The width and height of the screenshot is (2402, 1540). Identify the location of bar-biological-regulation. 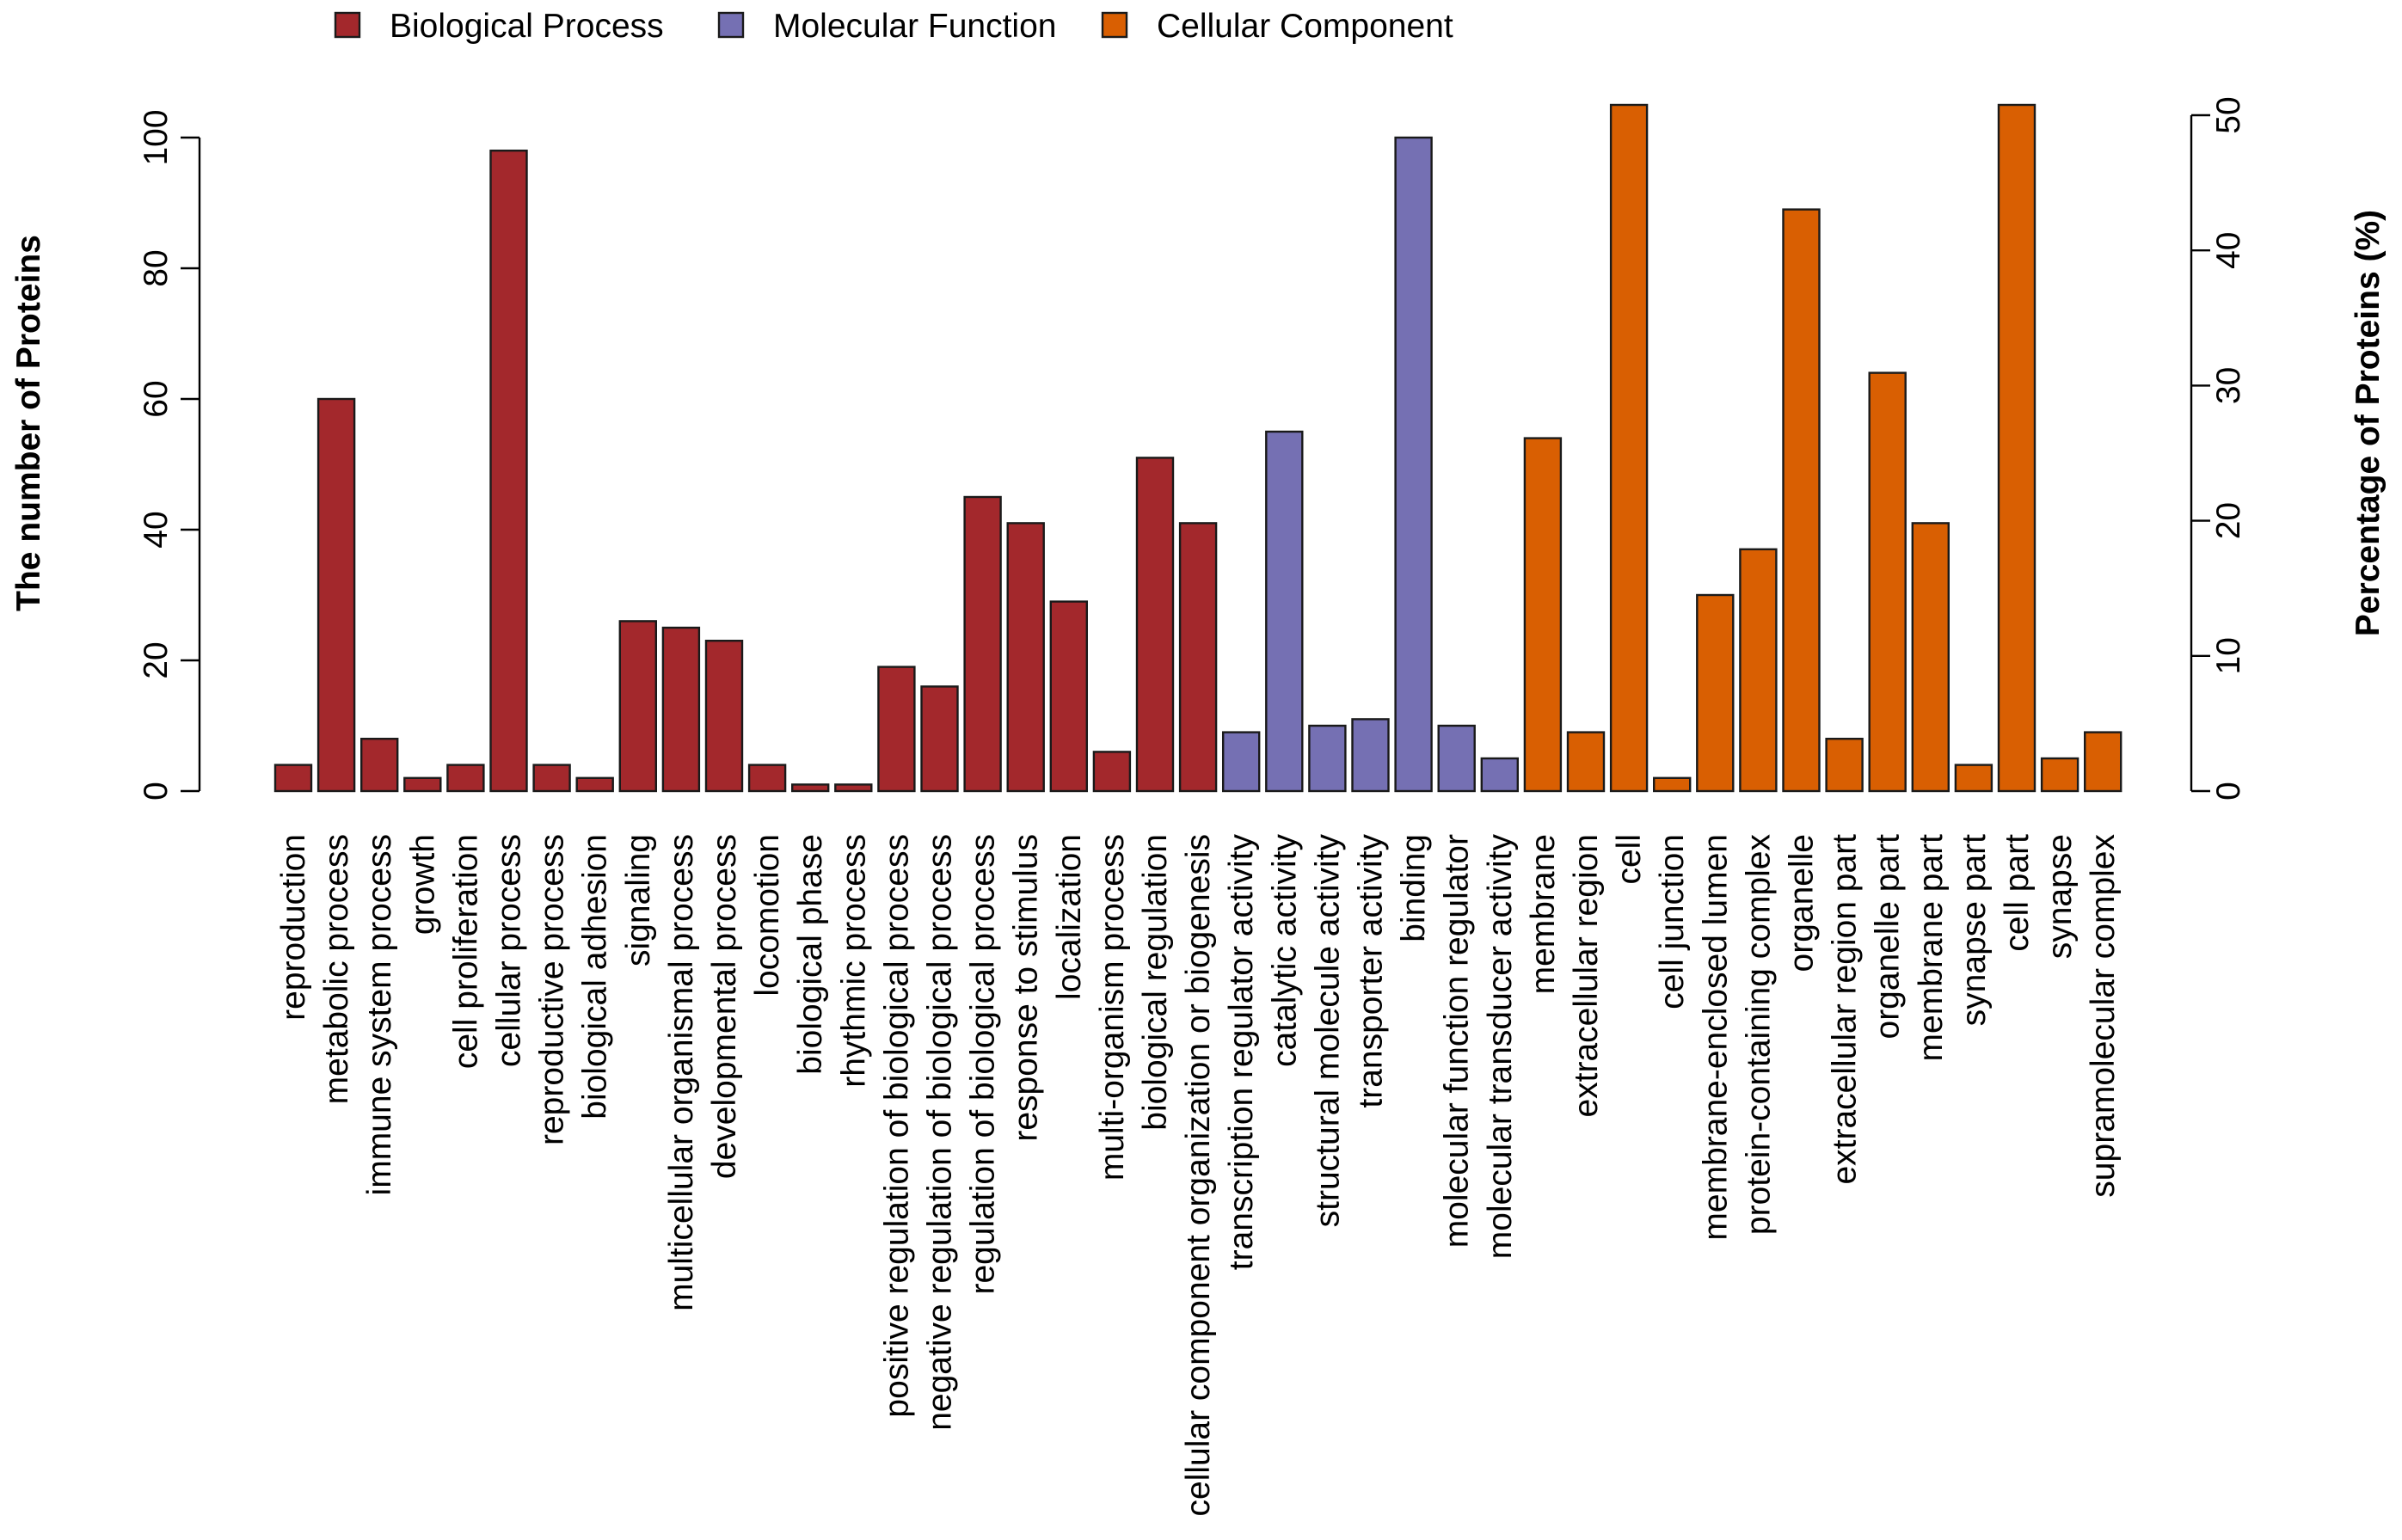
(1155, 625).